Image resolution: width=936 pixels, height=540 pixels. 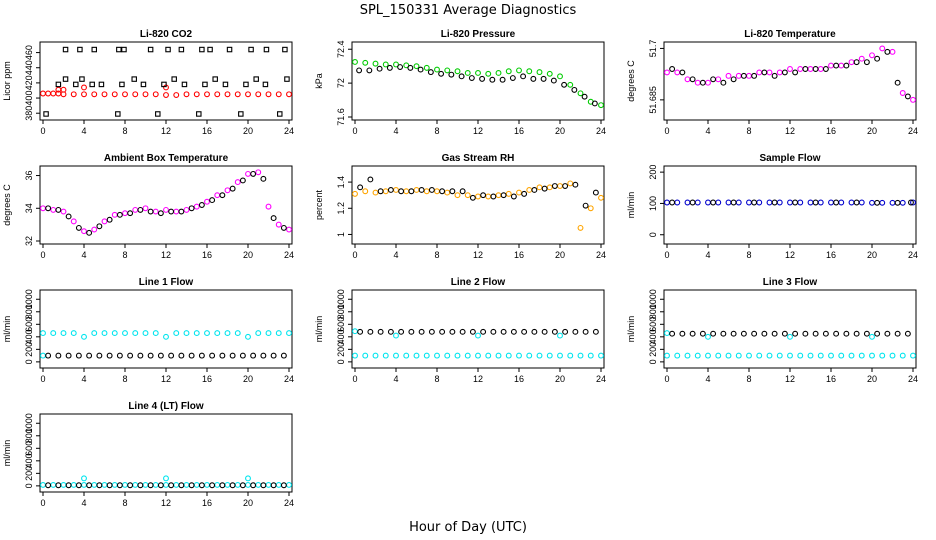 What do you see at coordinates (790, 34) in the screenshot?
I see `panel-title: Li-820 Temperature` at bounding box center [790, 34].